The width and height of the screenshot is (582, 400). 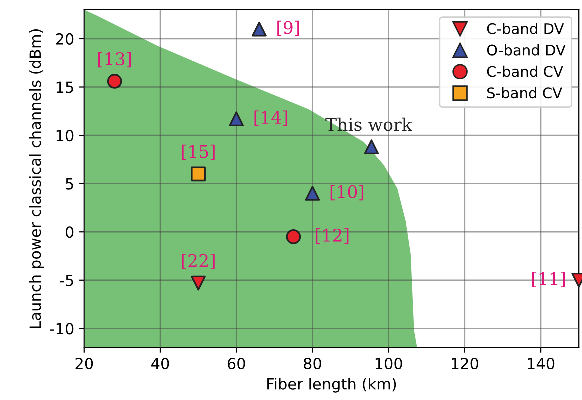 I want to click on annotation: [22], so click(x=198, y=262).